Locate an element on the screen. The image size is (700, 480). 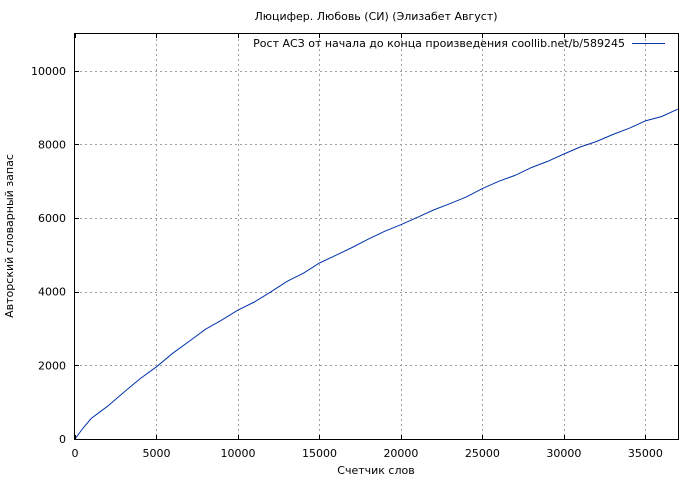
y-tick-label: 6000 is located at coordinates (52, 218).